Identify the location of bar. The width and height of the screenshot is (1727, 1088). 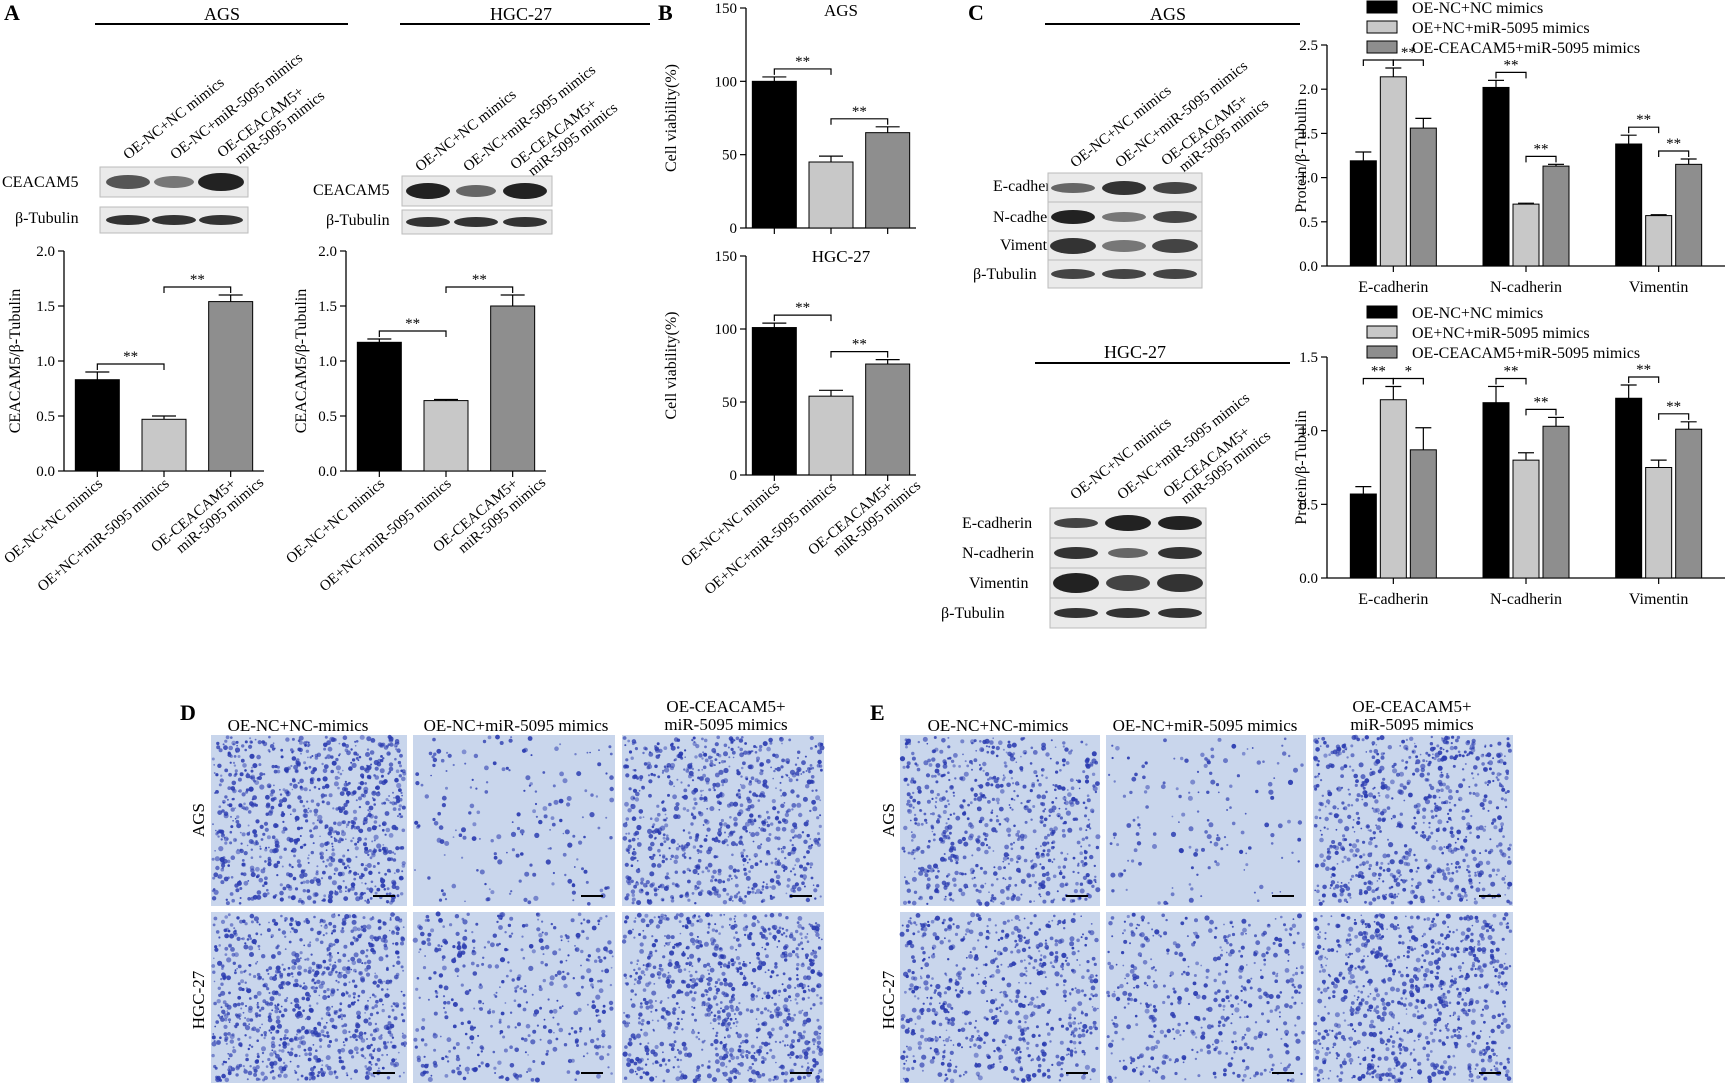
(1363, 213).